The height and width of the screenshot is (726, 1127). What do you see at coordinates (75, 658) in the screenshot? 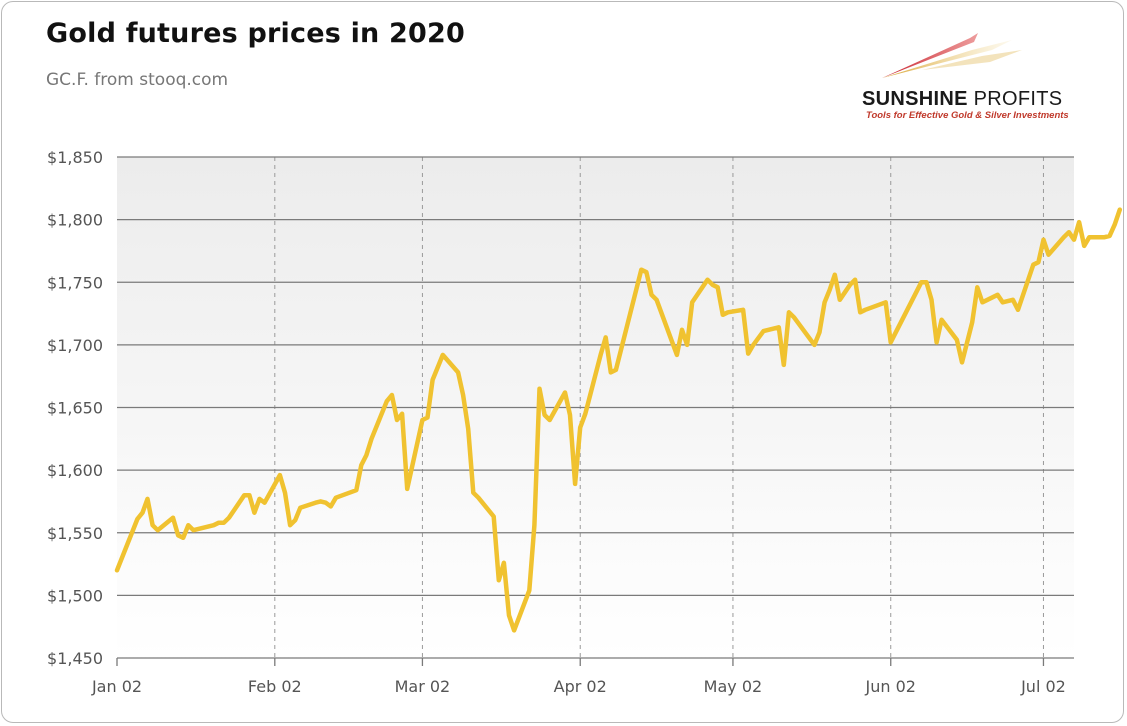
I see `y-tick-label: $1,450` at bounding box center [75, 658].